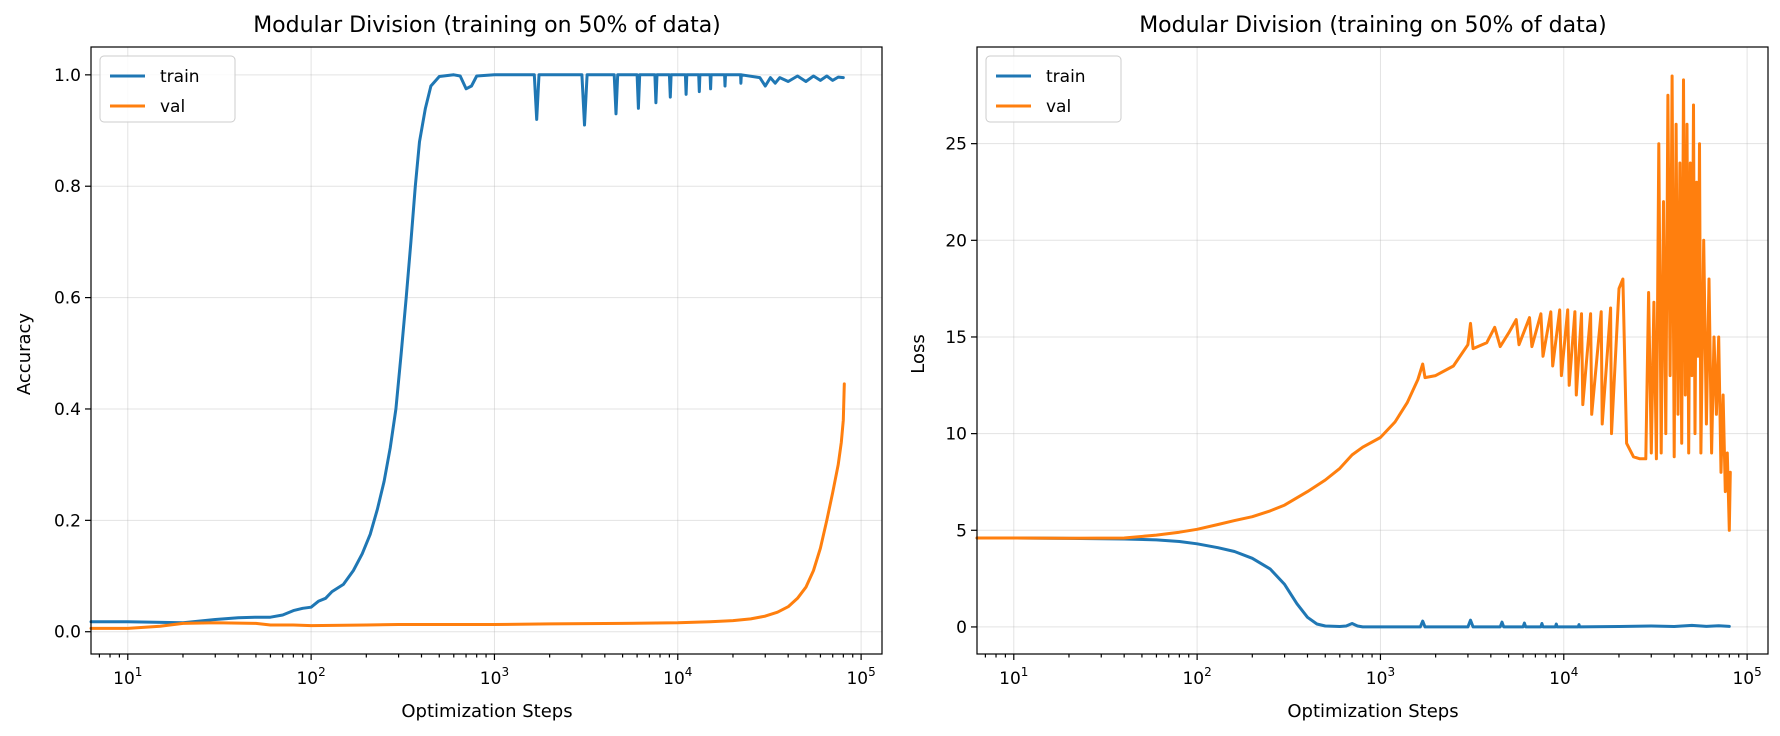  I want to click on y-tick-label: 25, so click(956, 145).